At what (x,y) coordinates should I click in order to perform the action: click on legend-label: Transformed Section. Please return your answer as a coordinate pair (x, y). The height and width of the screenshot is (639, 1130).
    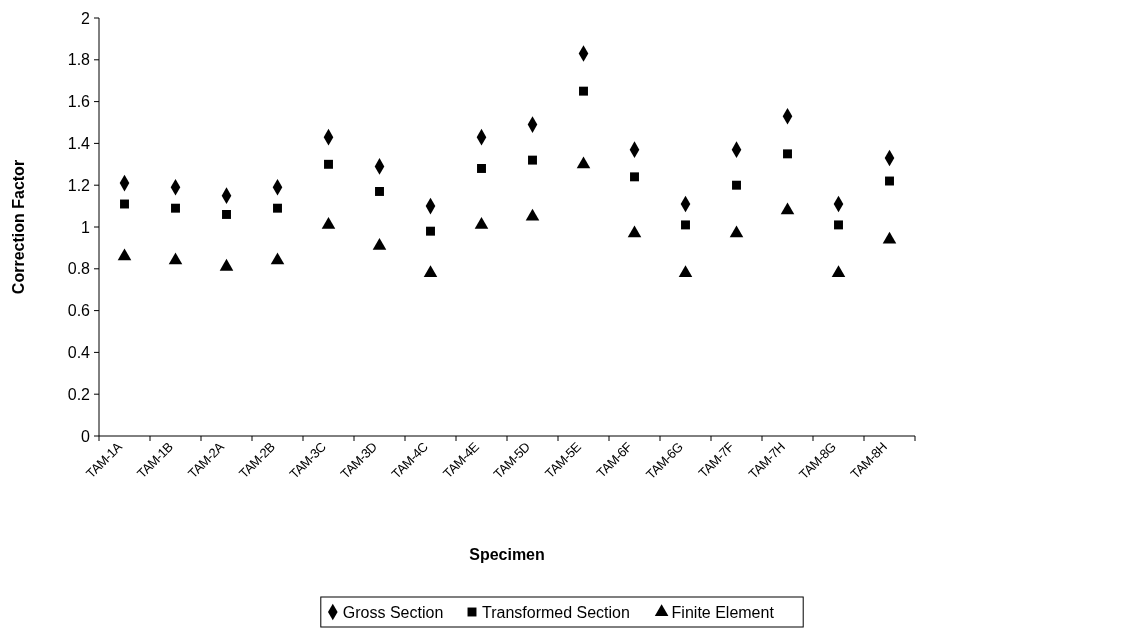
    Looking at the image, I should click on (556, 612).